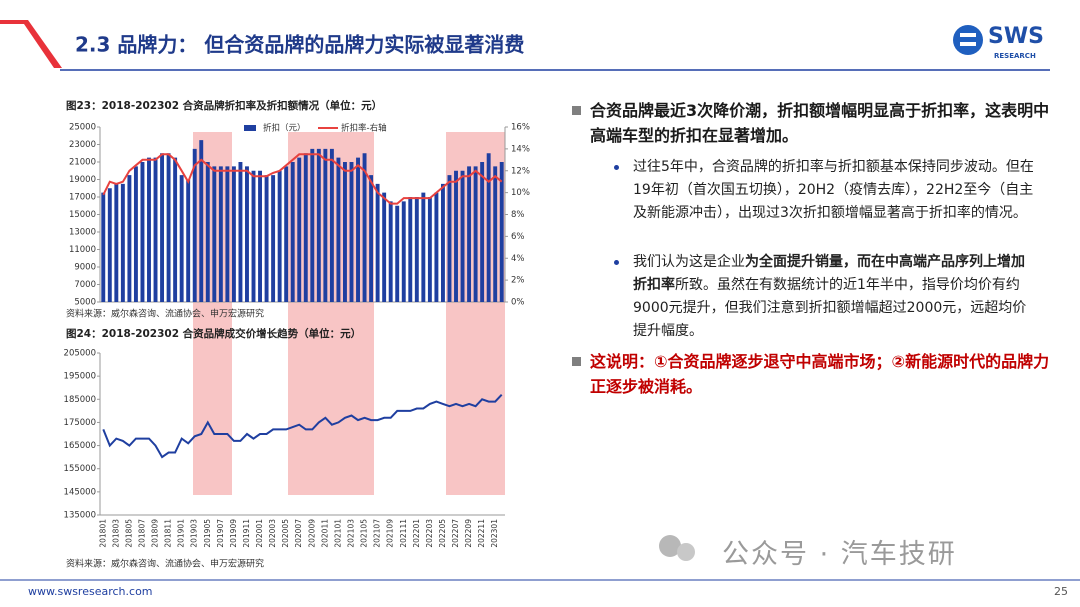 The width and height of the screenshot is (1080, 607). I want to click on y2-tick-label: 12%, so click(520, 171).